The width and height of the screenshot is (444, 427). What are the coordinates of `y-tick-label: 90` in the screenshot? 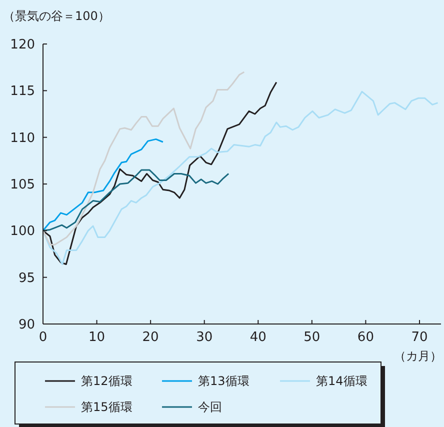 It's located at (26, 325).